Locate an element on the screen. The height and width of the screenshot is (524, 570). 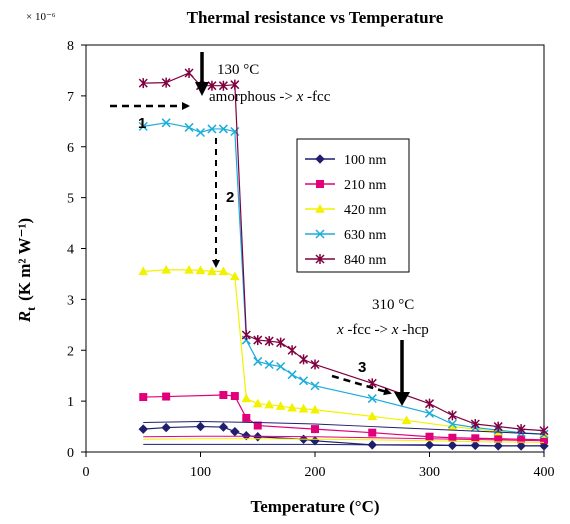
y-multiplier: × 10⁻⁶ is located at coordinates (41, 17).